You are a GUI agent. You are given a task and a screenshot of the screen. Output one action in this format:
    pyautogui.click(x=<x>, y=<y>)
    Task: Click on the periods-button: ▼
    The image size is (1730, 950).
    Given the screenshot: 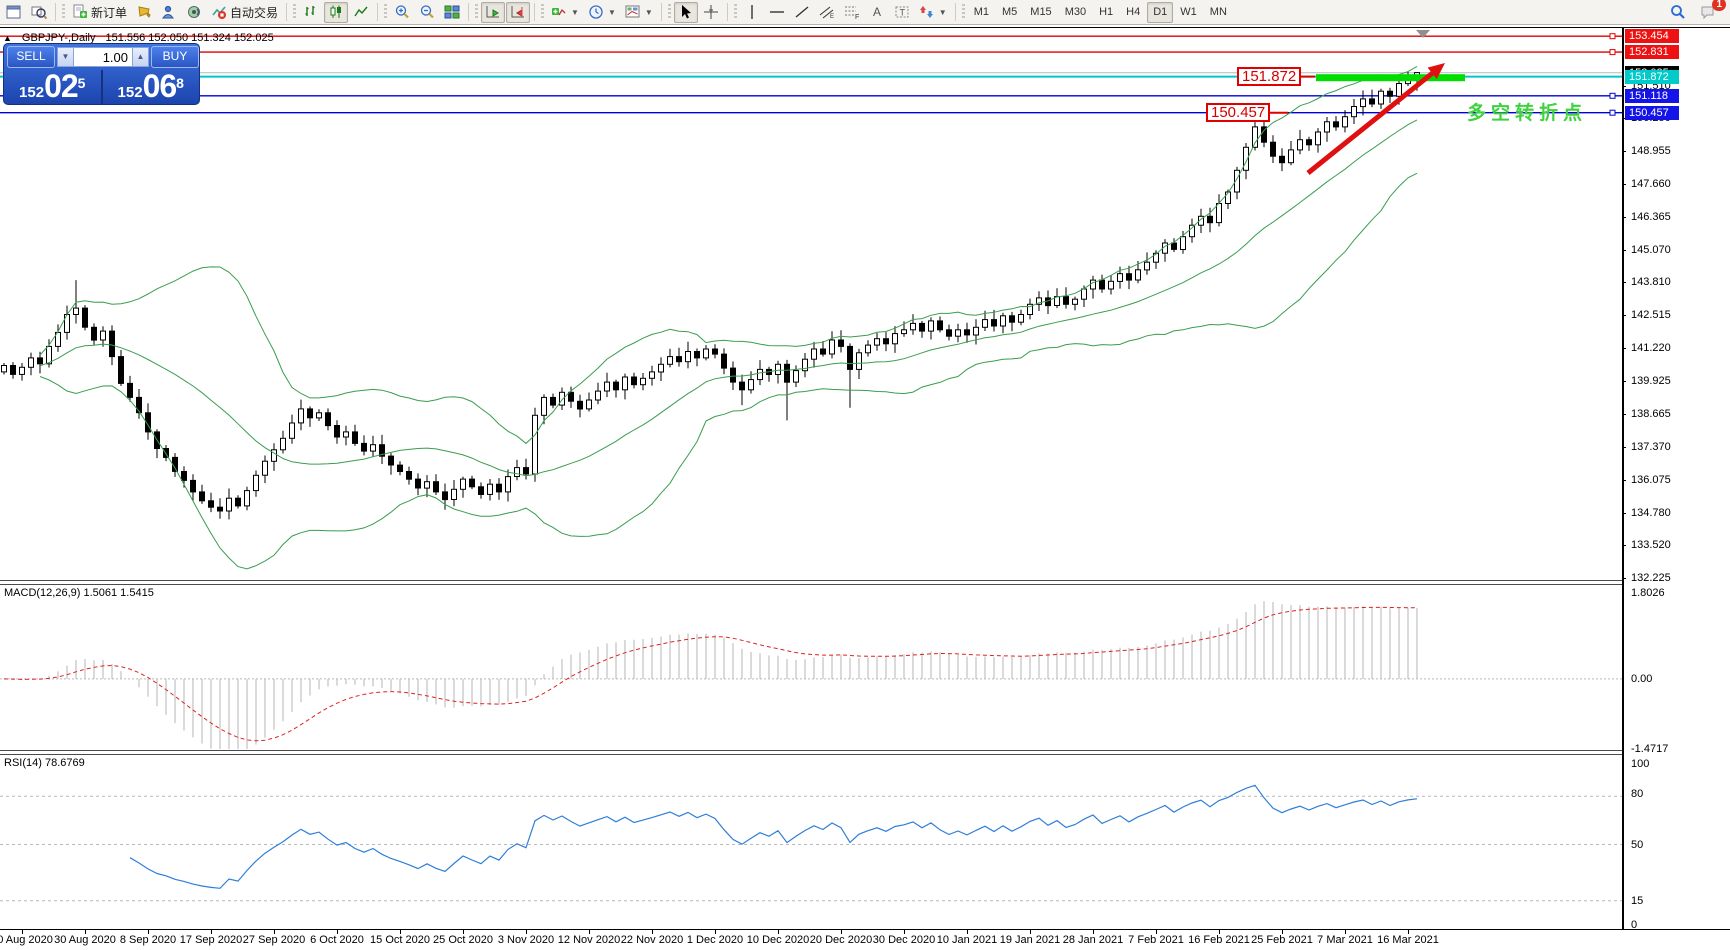 What is the action you would take?
    pyautogui.click(x=602, y=12)
    